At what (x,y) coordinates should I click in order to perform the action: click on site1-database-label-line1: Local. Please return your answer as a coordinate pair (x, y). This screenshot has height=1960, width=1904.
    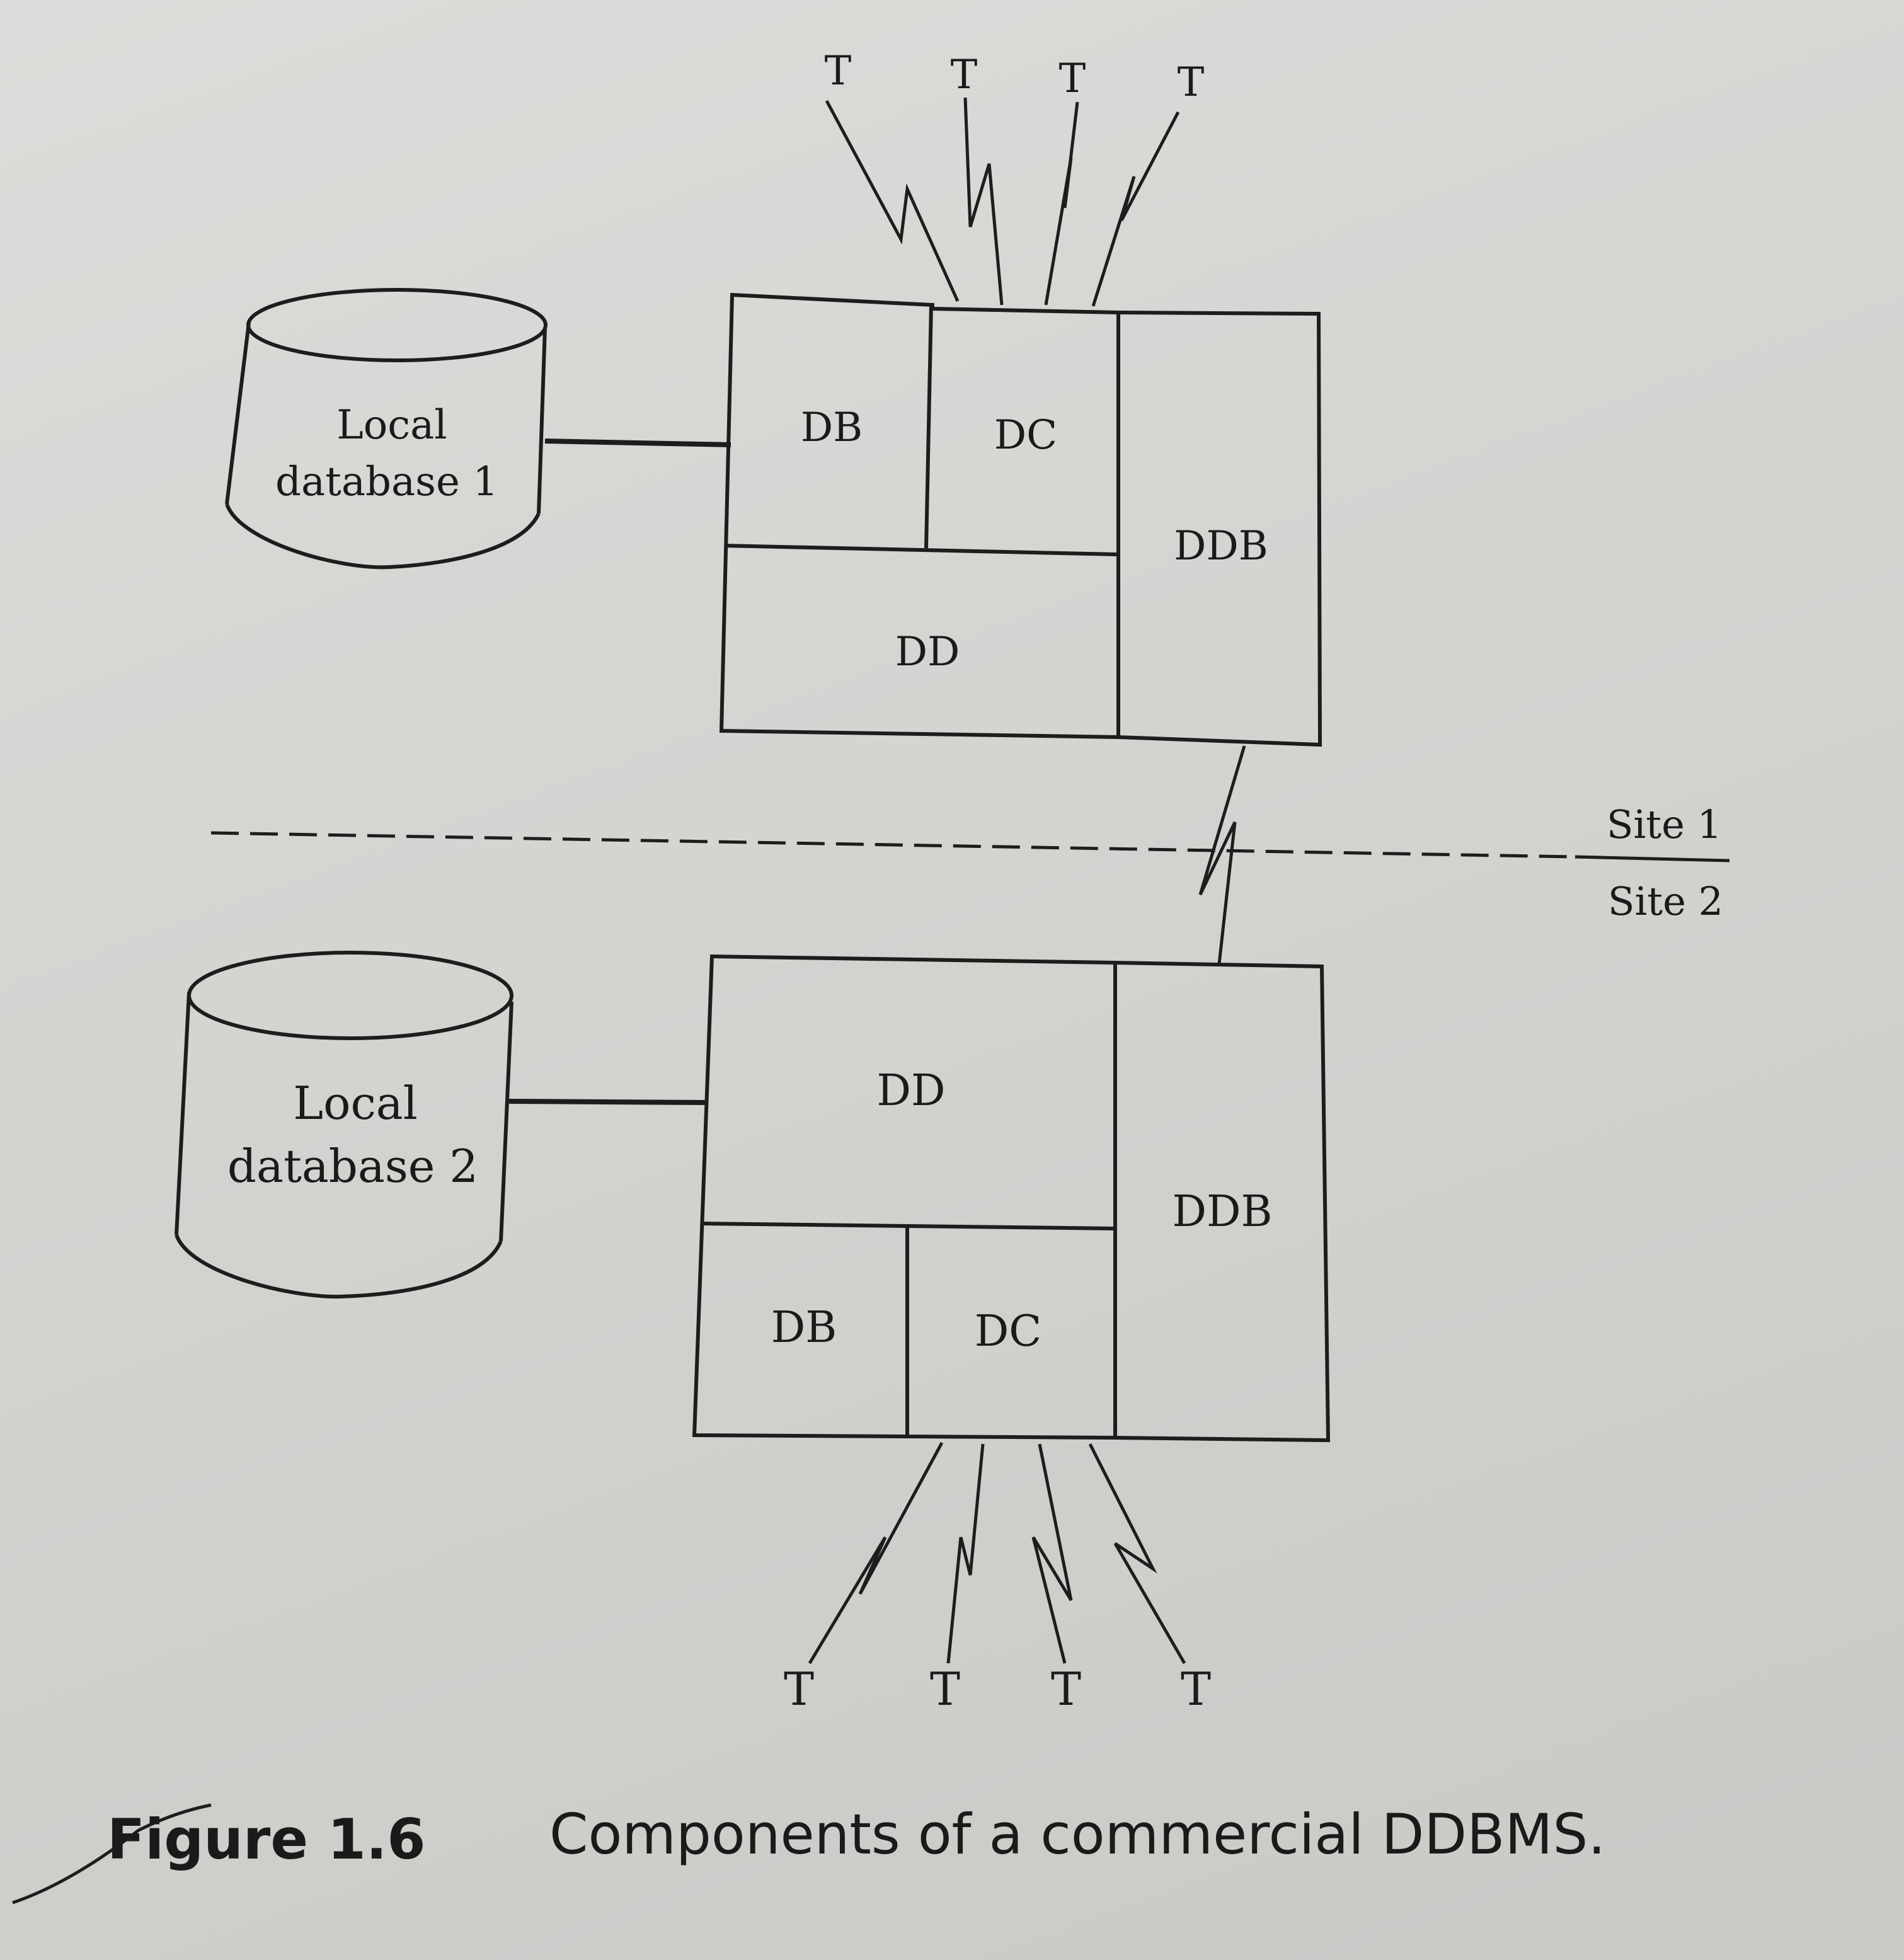
    Looking at the image, I should click on (391, 426).